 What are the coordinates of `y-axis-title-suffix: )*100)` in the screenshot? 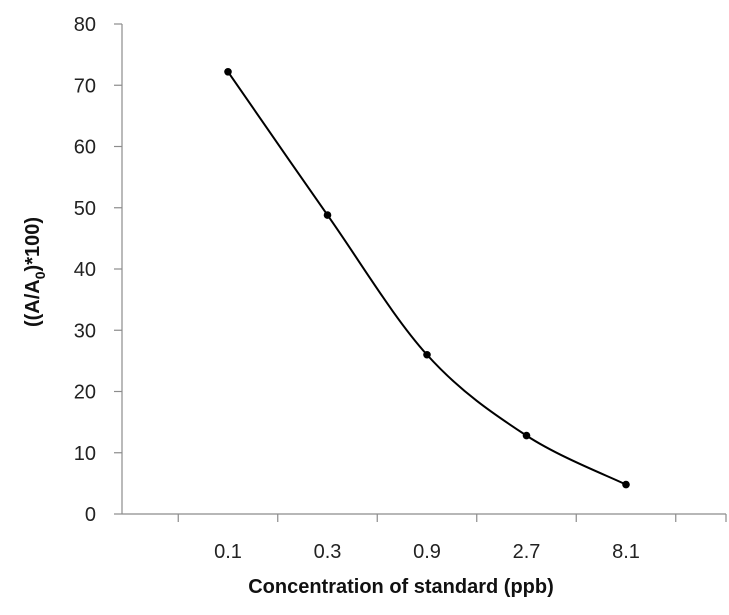 It's located at (33, 244).